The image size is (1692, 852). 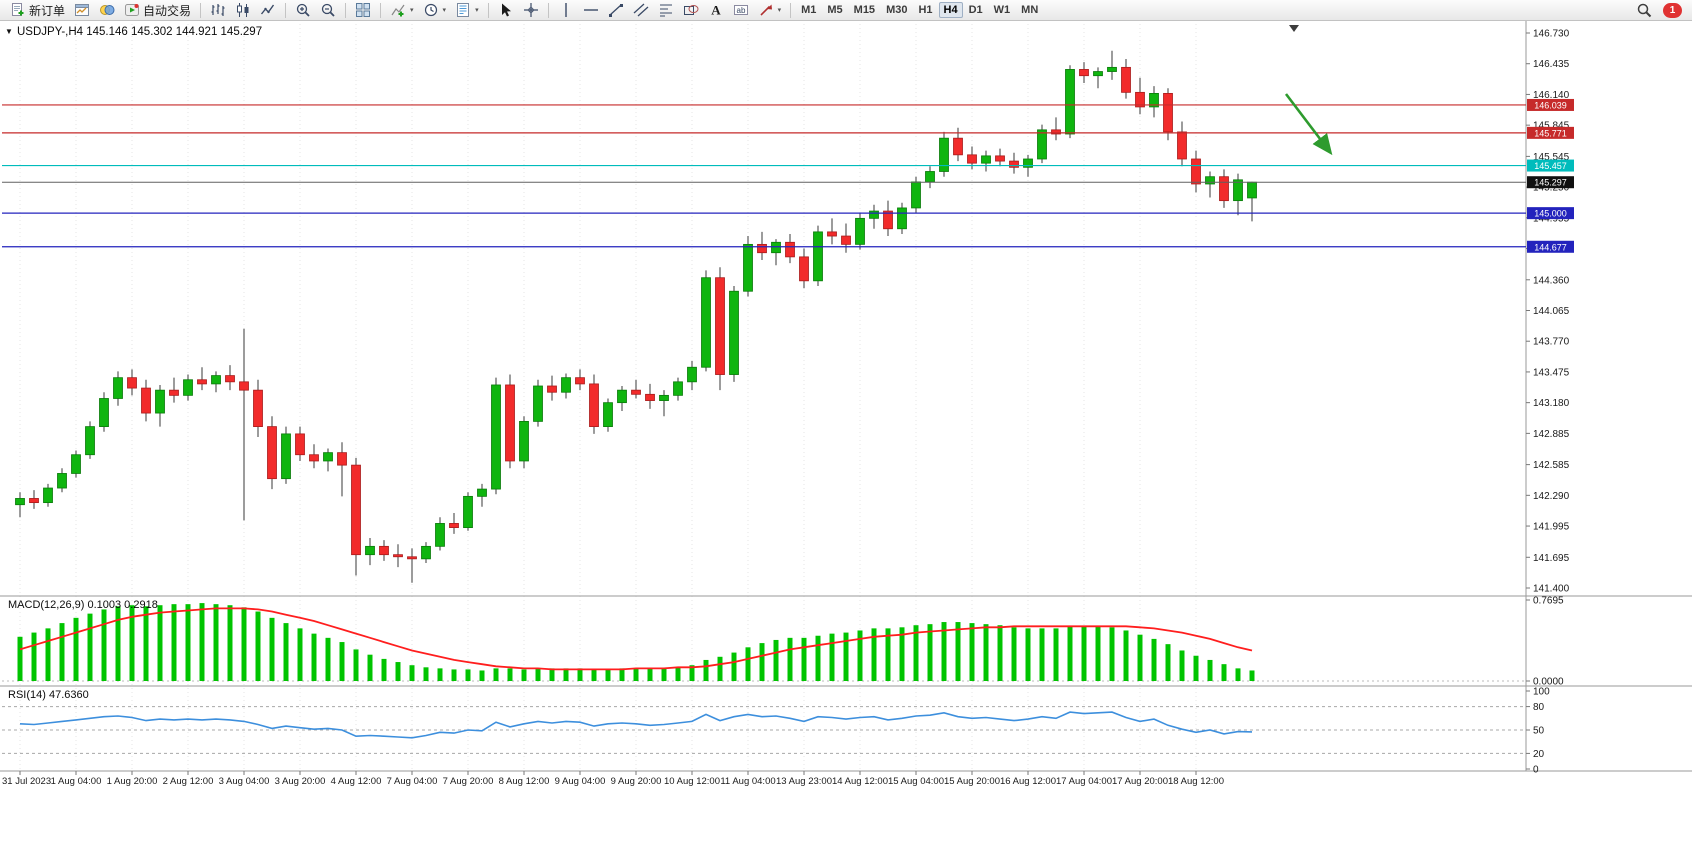 What do you see at coordinates (167, 10) in the screenshot?
I see `autotrading-button-label: 自动交易` at bounding box center [167, 10].